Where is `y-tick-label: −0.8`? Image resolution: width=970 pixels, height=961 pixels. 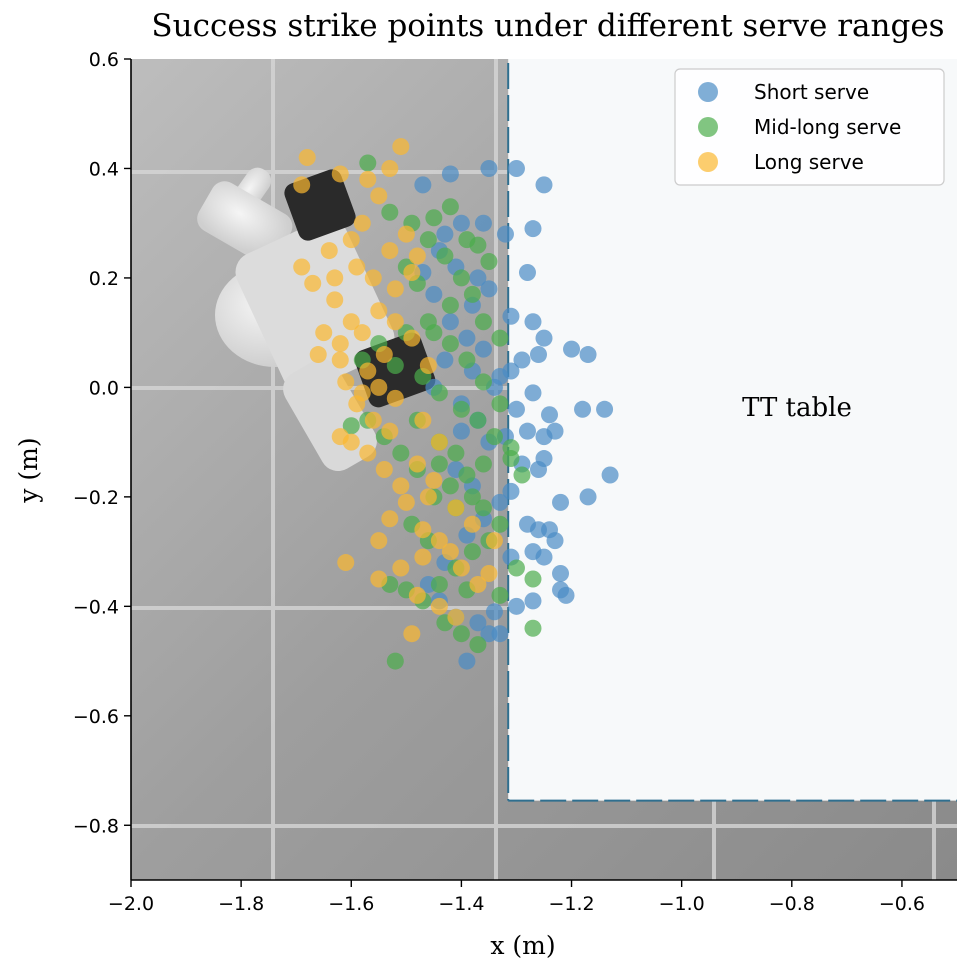
y-tick-label: −0.8 is located at coordinates (96, 826).